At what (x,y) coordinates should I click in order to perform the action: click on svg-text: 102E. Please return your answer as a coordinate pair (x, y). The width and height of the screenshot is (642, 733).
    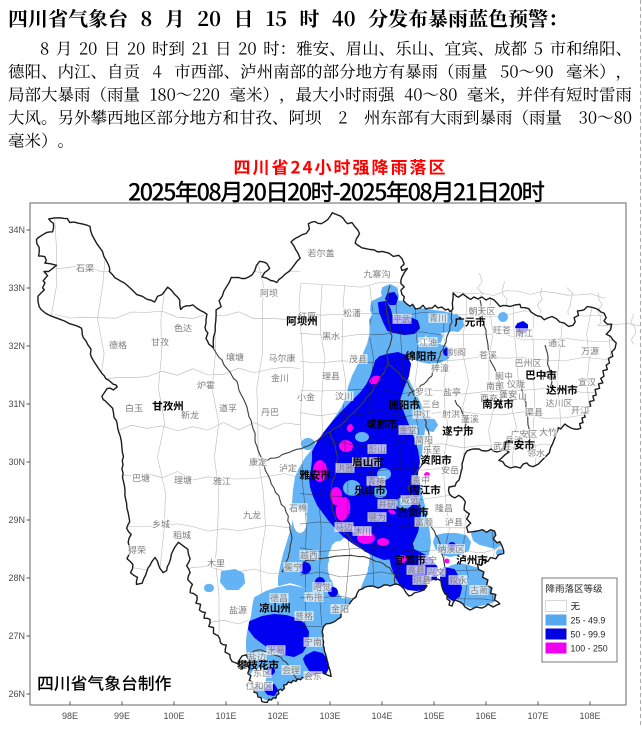
    Looking at the image, I should click on (277, 716).